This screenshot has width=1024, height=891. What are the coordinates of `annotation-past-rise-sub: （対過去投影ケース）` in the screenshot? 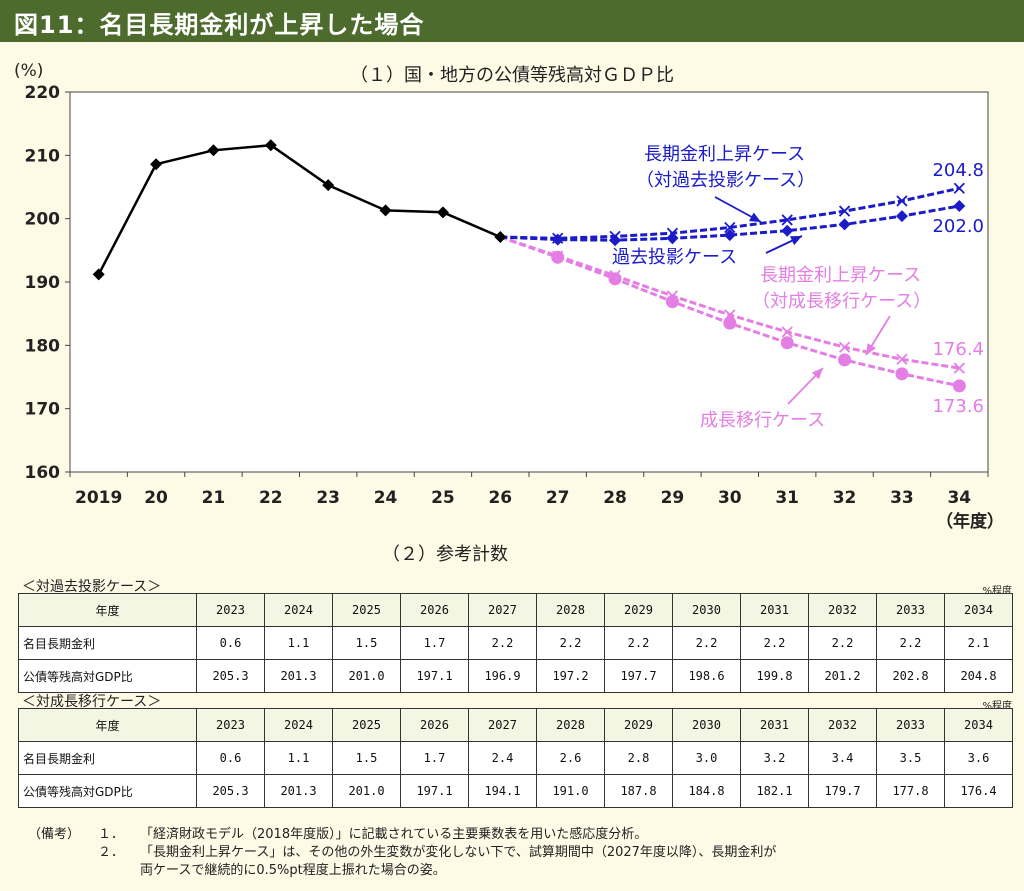 It's located at (725, 180).